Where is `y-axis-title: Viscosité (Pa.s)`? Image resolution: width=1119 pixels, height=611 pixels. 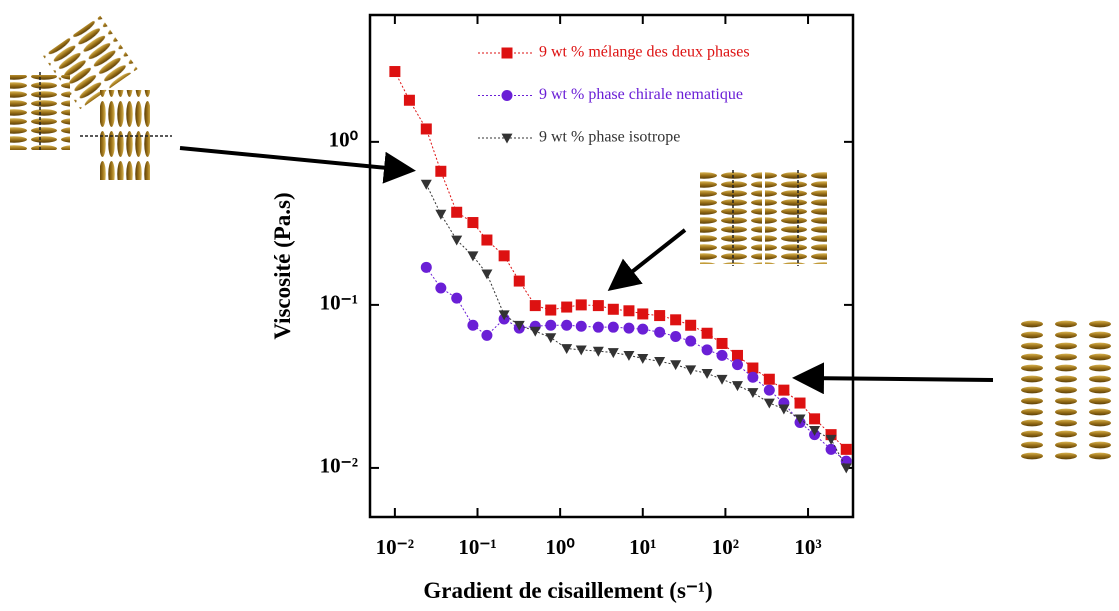
y-axis-title: Viscosité (Pa.s) is located at coordinates (282, 265).